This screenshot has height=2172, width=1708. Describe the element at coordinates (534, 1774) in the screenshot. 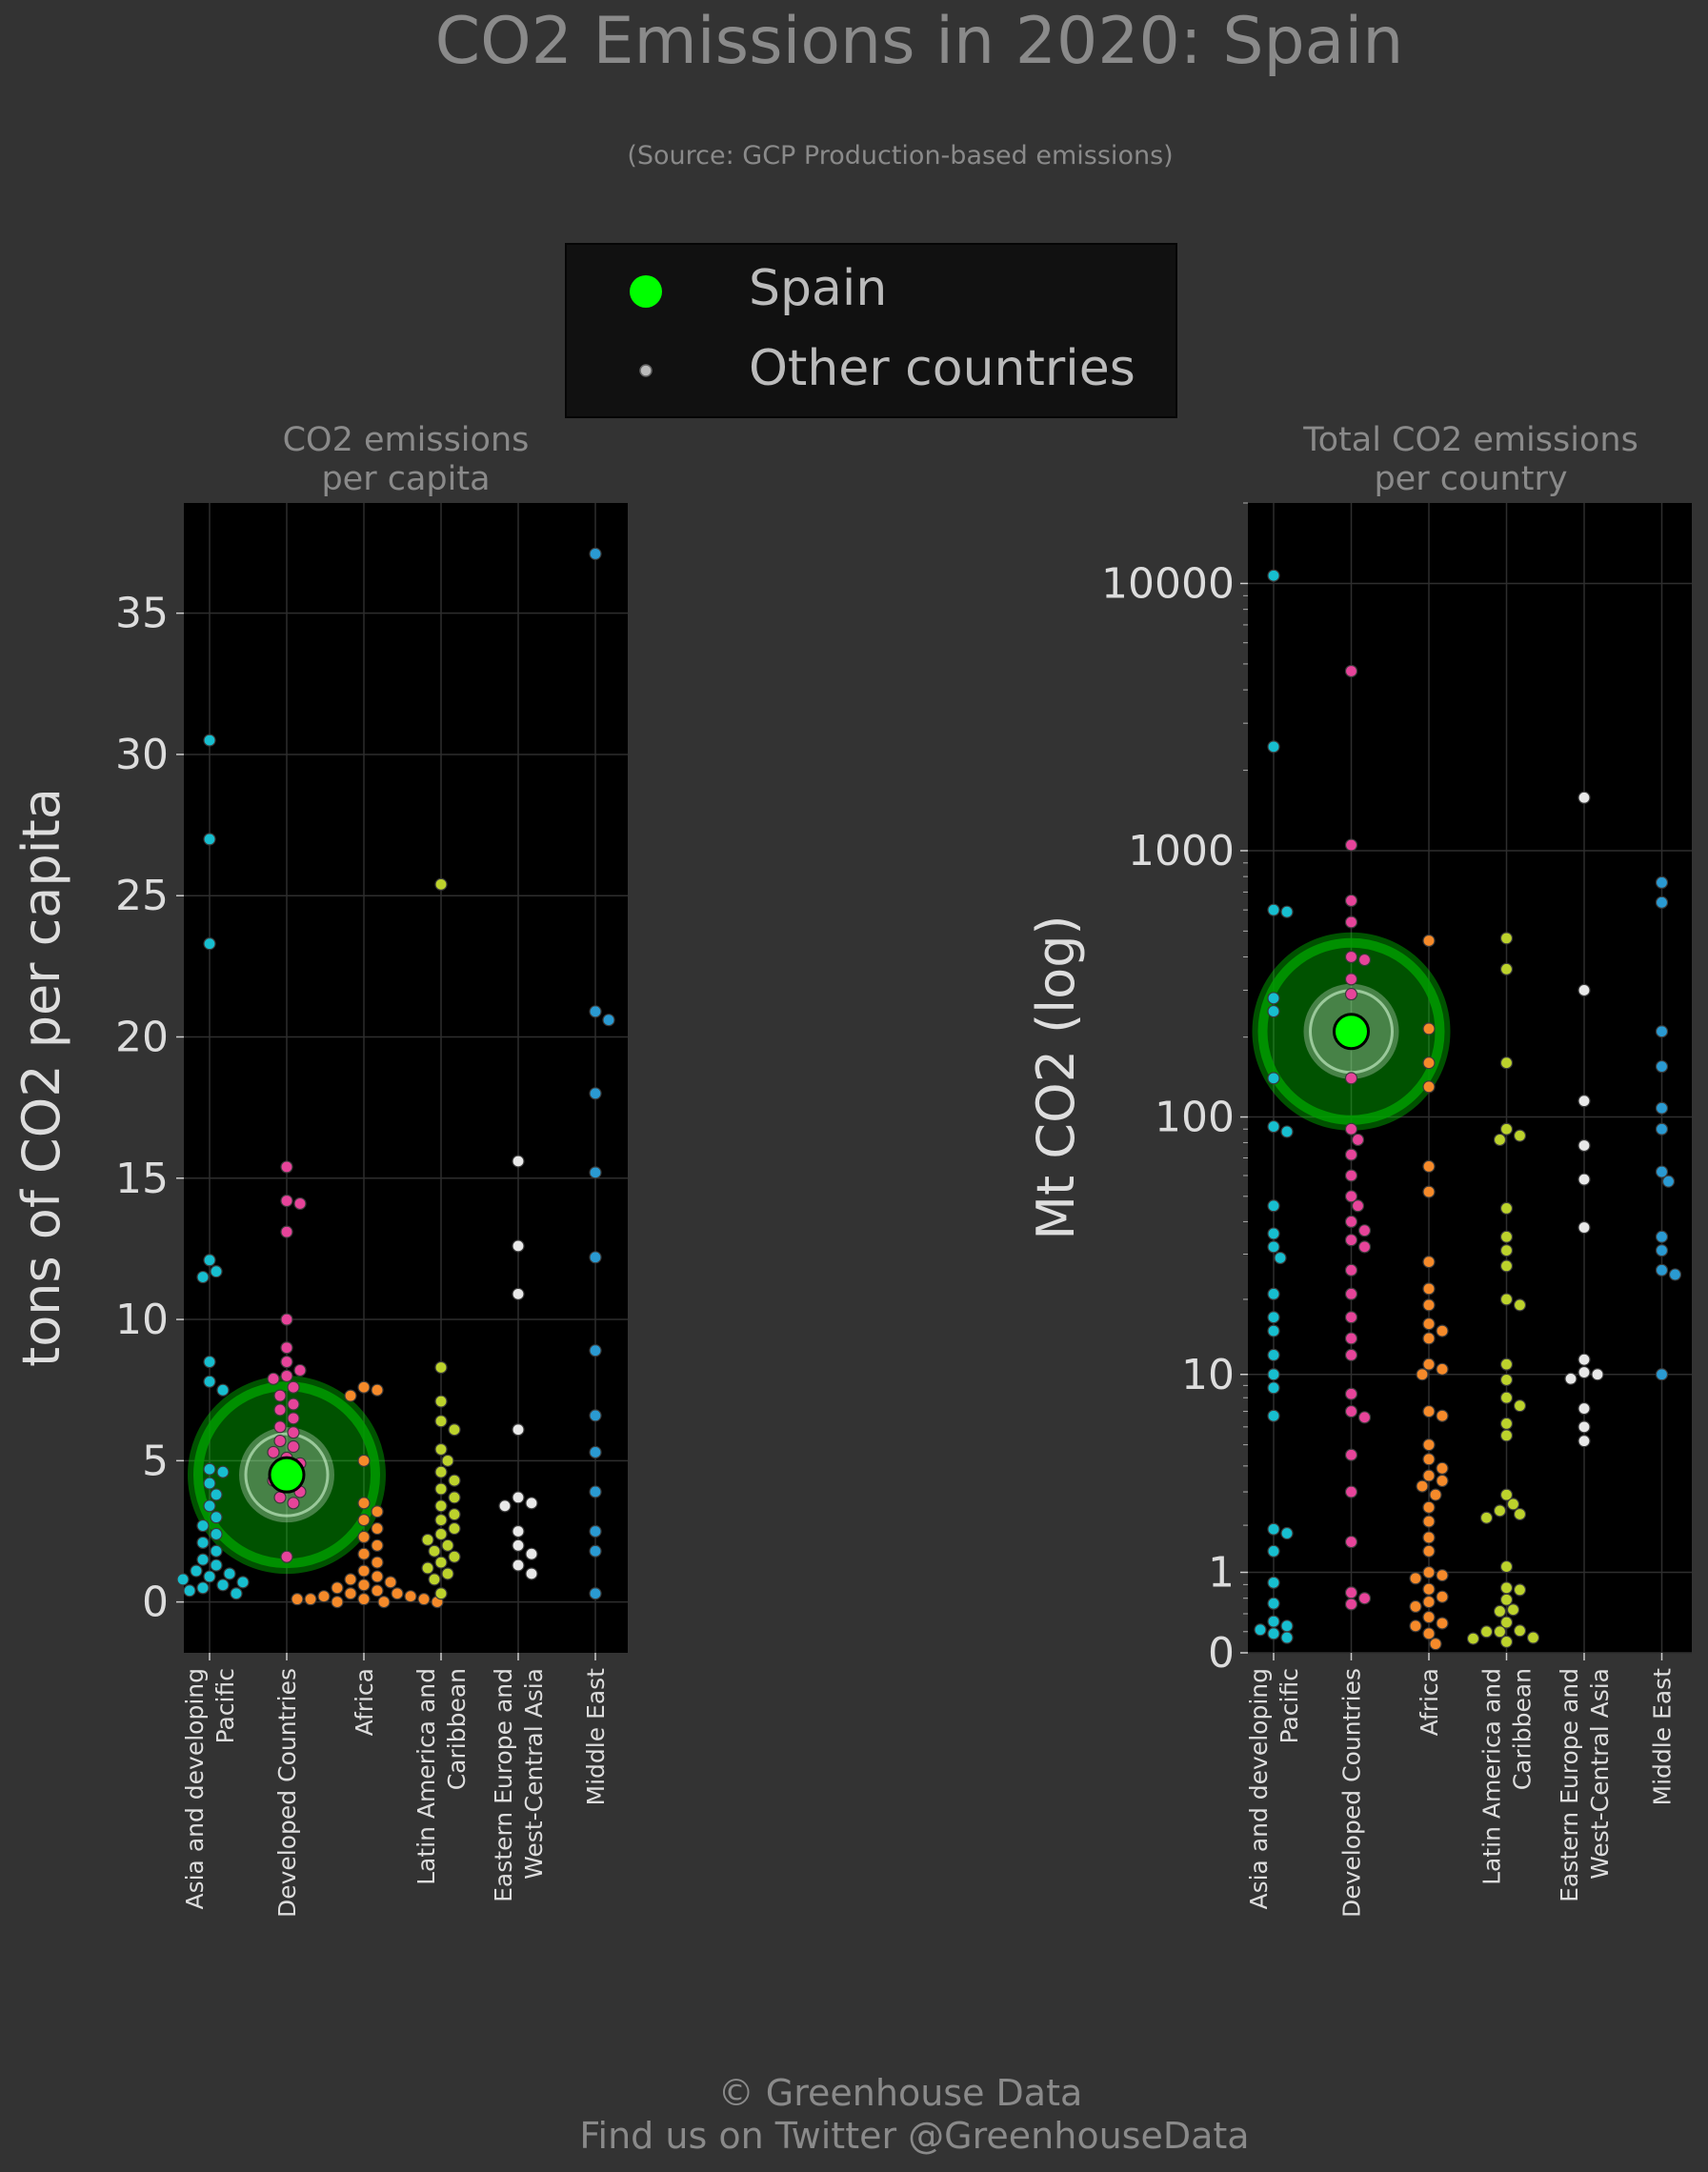

I see `x-tick-label-west-central-asia: West-Central Asia` at that location.